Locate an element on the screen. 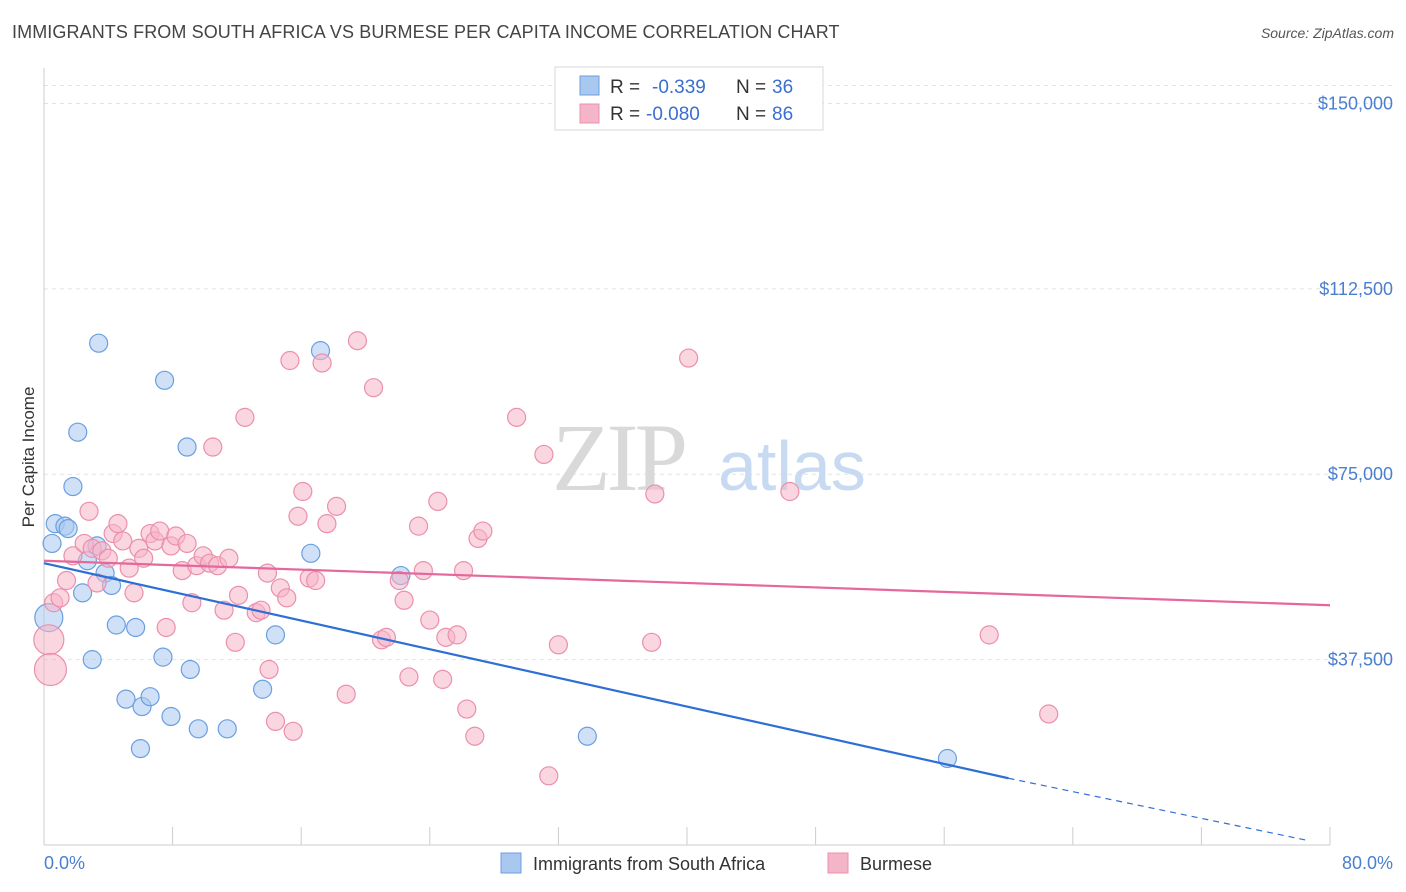 Image resolution: width=1406 pixels, height=892 pixels. legend-swatch-south-africa is located at coordinates (589, 85).